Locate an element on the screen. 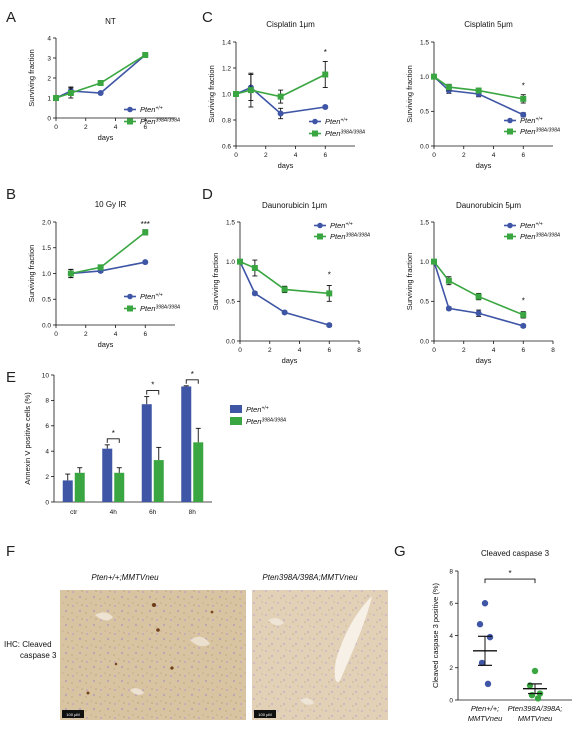  y-tick-label: 0.5 is located at coordinates (424, 112).